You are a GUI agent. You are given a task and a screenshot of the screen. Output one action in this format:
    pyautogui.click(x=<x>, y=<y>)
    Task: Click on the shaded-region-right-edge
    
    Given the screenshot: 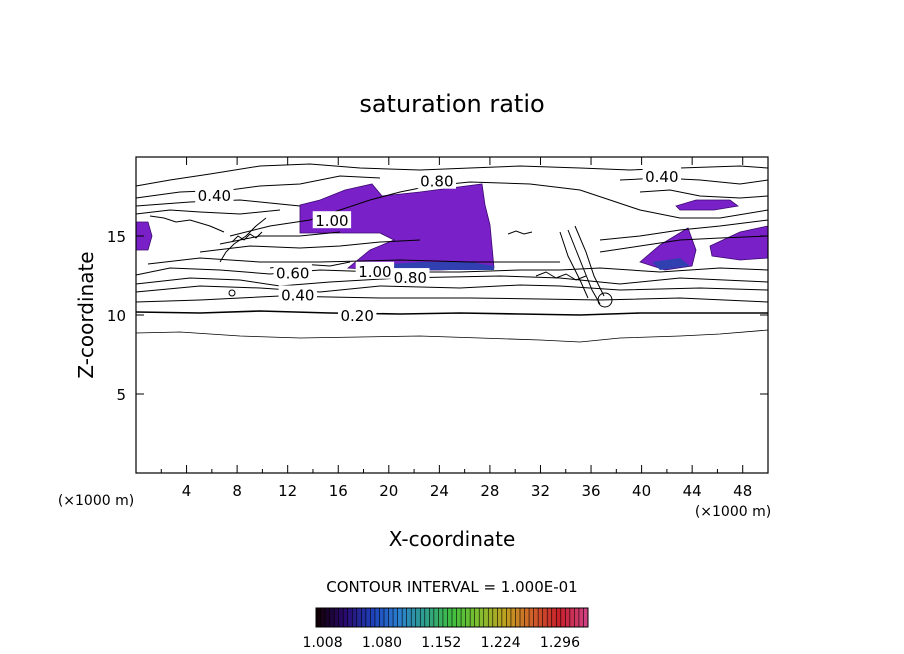 What is the action you would take?
    pyautogui.click(x=739, y=243)
    